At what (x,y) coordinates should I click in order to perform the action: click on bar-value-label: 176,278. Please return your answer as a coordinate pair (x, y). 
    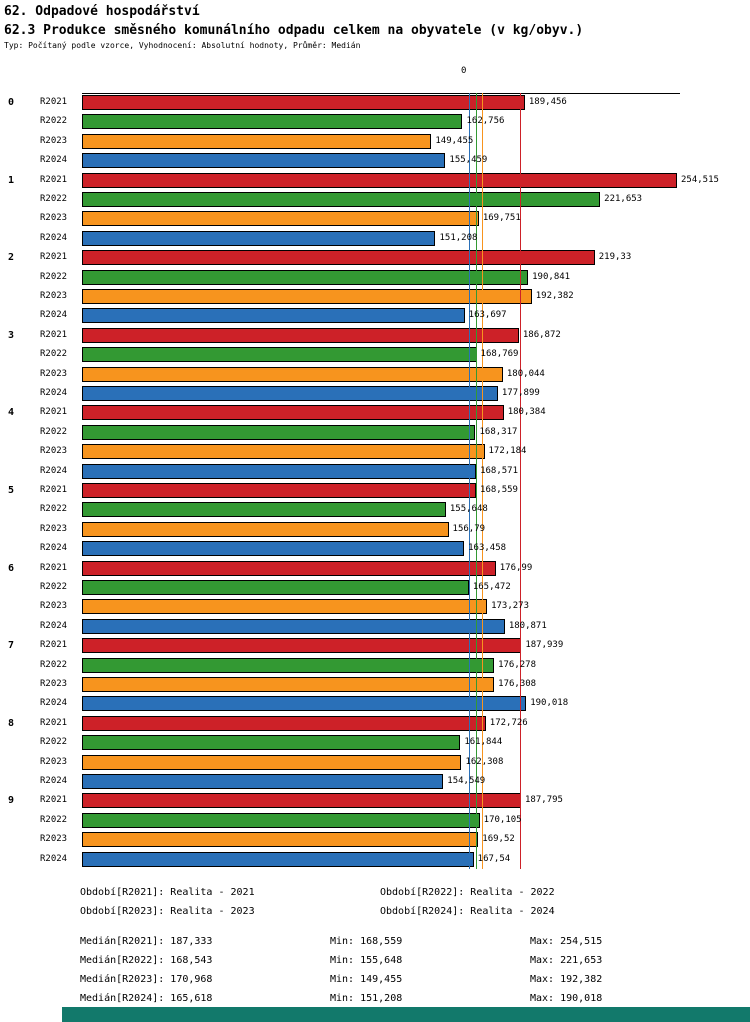
    Looking at the image, I should click on (517, 664).